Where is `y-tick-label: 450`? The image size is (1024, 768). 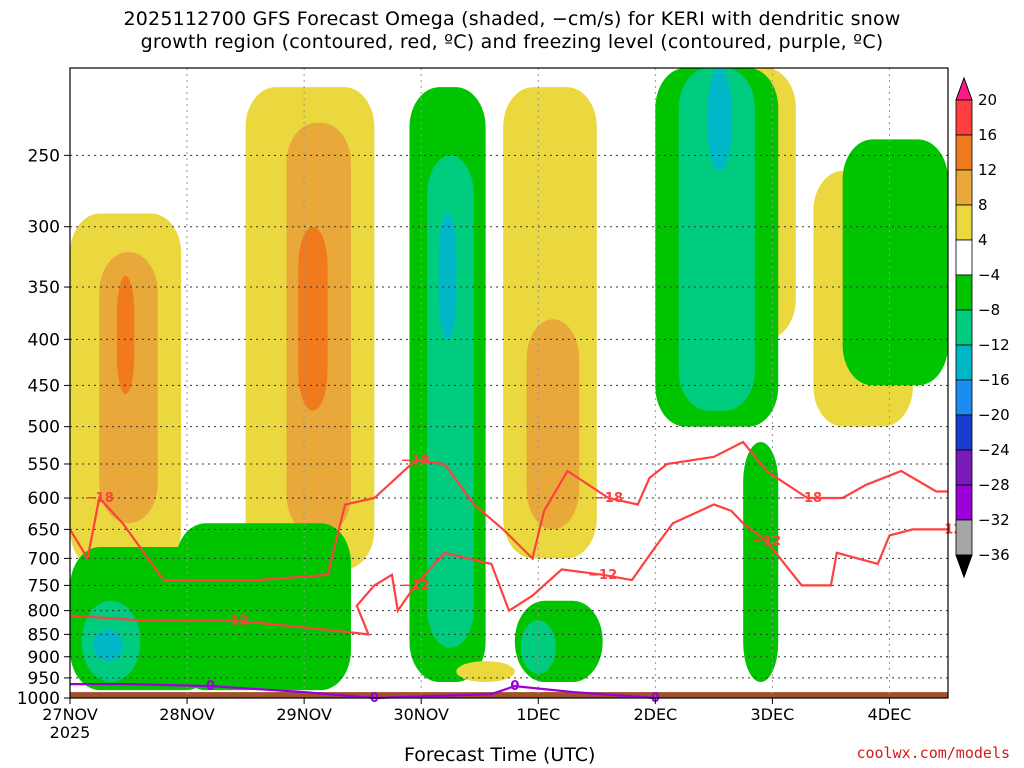
y-tick-label: 450 is located at coordinates (44, 386).